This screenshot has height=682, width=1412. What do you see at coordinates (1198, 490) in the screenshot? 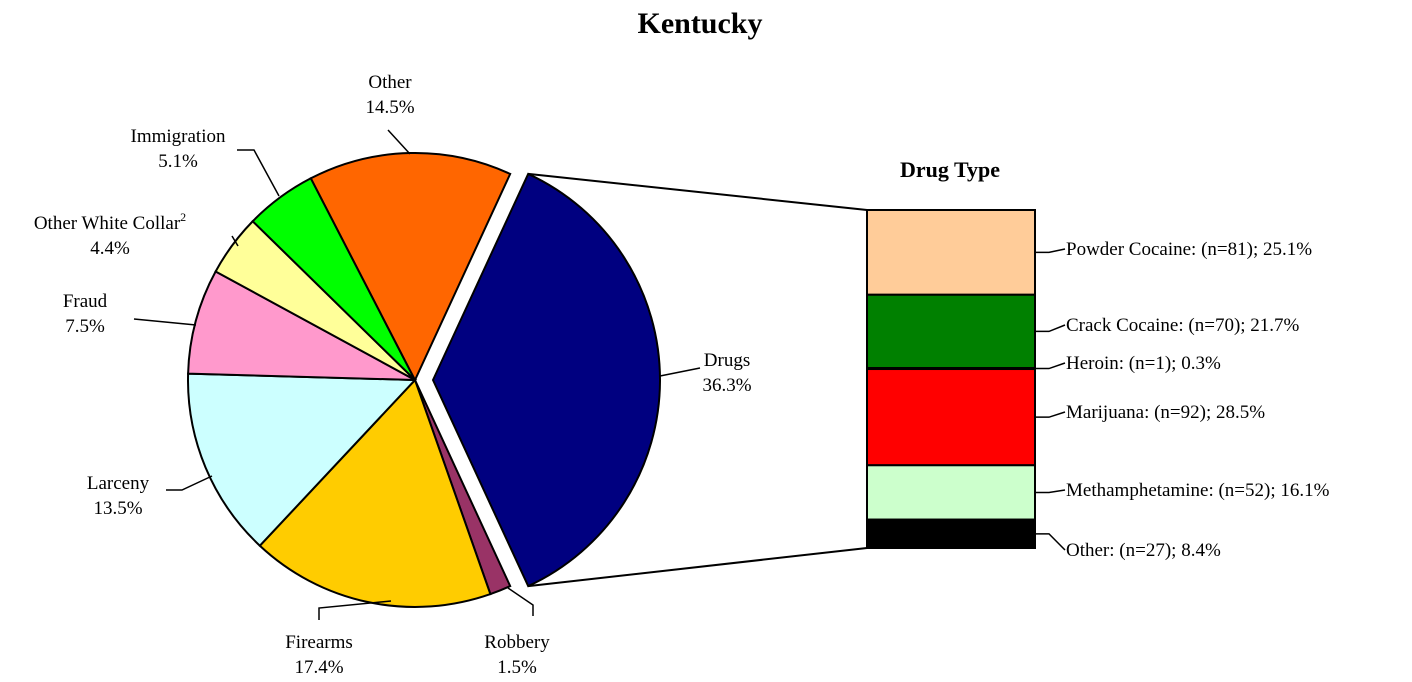
I see `bar-label-methamphetamine: Methamphetamine: (n=52); 16.1%` at bounding box center [1198, 490].